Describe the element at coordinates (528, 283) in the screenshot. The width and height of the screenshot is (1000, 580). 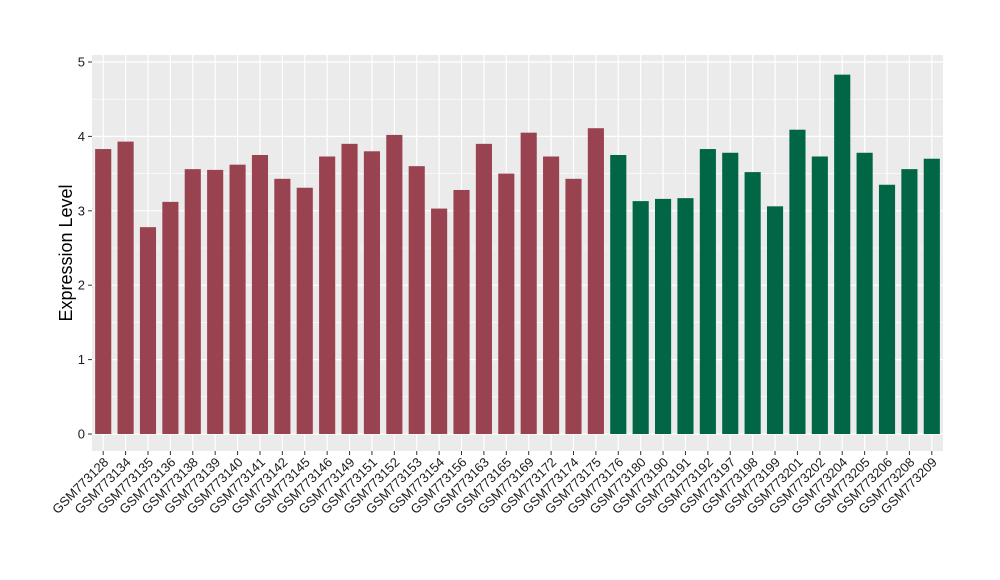
I see `bar-GSM773169` at that location.